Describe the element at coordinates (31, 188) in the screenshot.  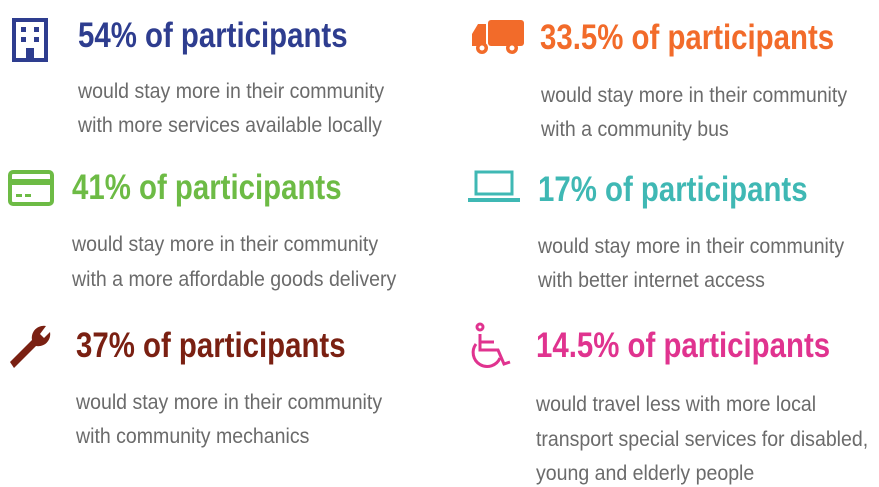
I see `card-icon` at that location.